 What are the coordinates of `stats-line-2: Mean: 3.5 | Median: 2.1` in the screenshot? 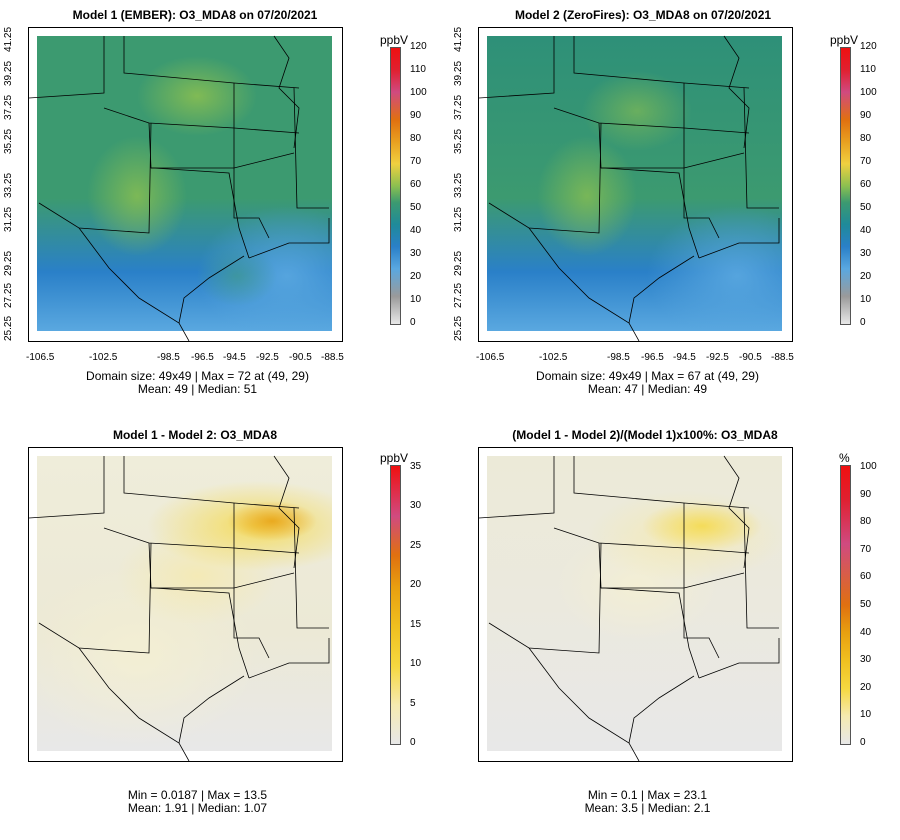 It's located at (647, 808).